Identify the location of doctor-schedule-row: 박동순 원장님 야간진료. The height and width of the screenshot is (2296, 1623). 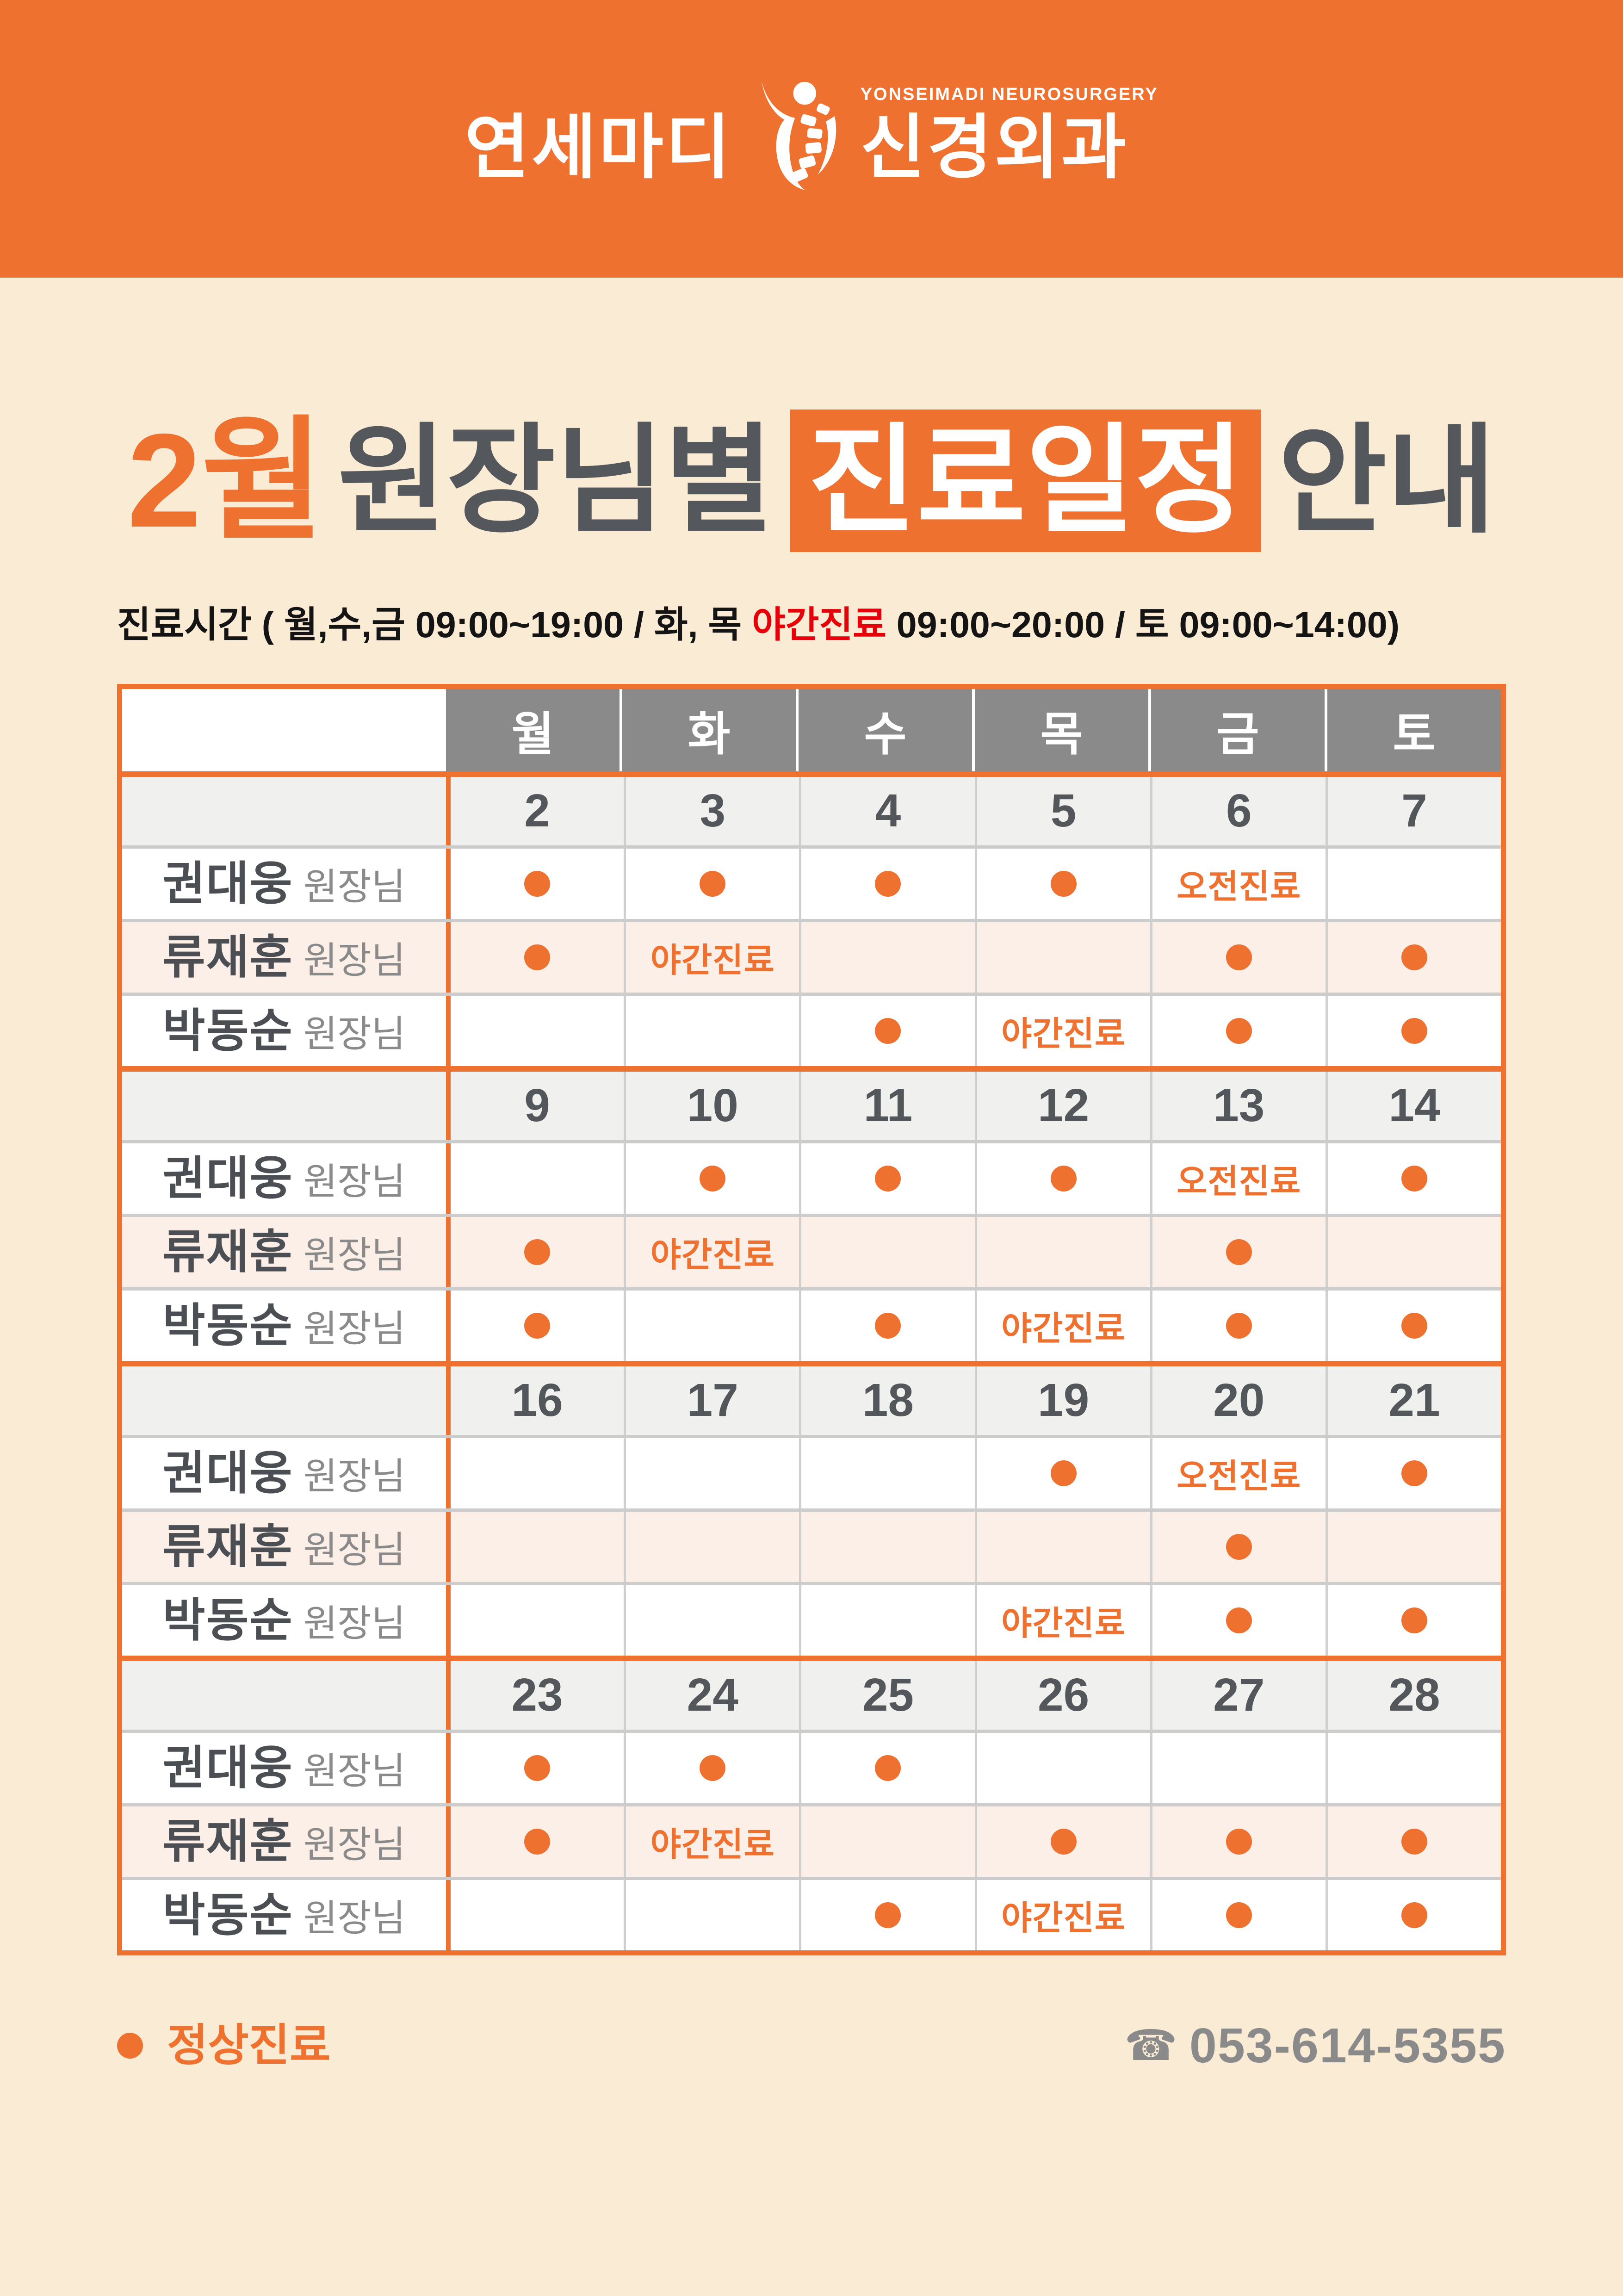
(811, 1915).